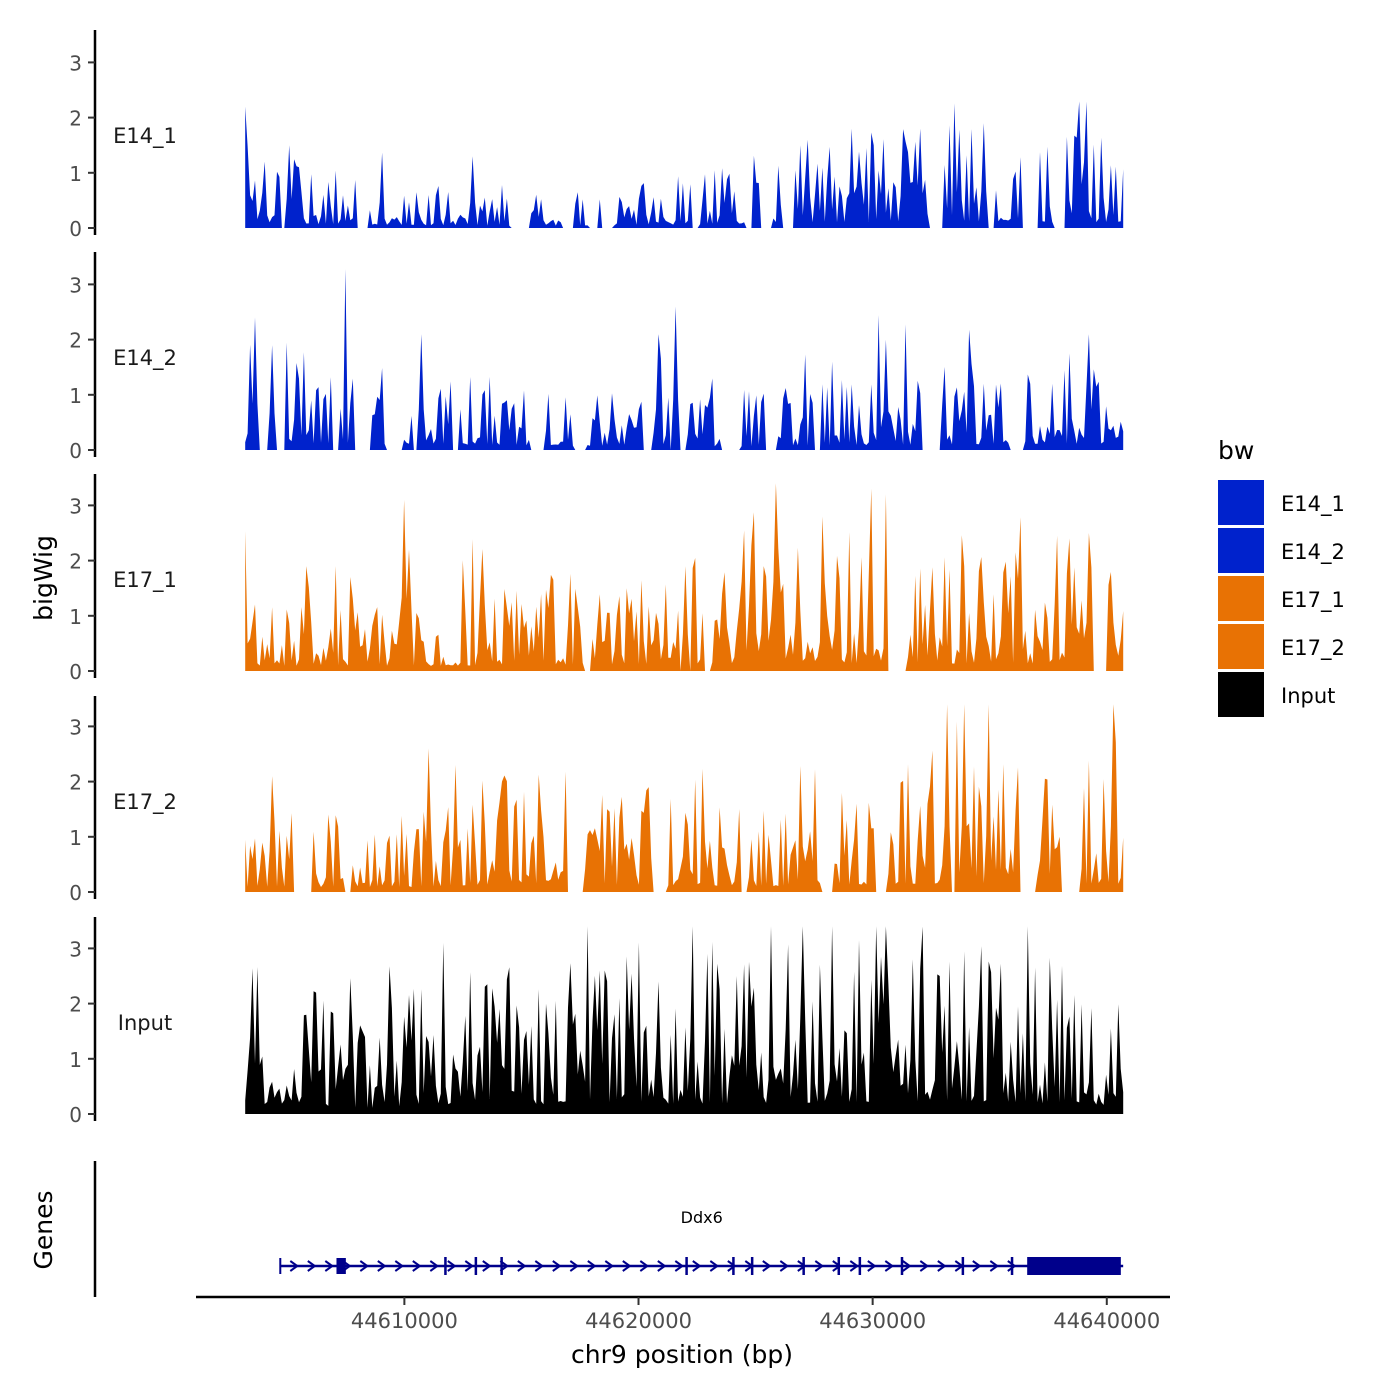 The height and width of the screenshot is (1400, 1400). I want to click on x-axis-title: chr9 position (bp), so click(682, 1354).